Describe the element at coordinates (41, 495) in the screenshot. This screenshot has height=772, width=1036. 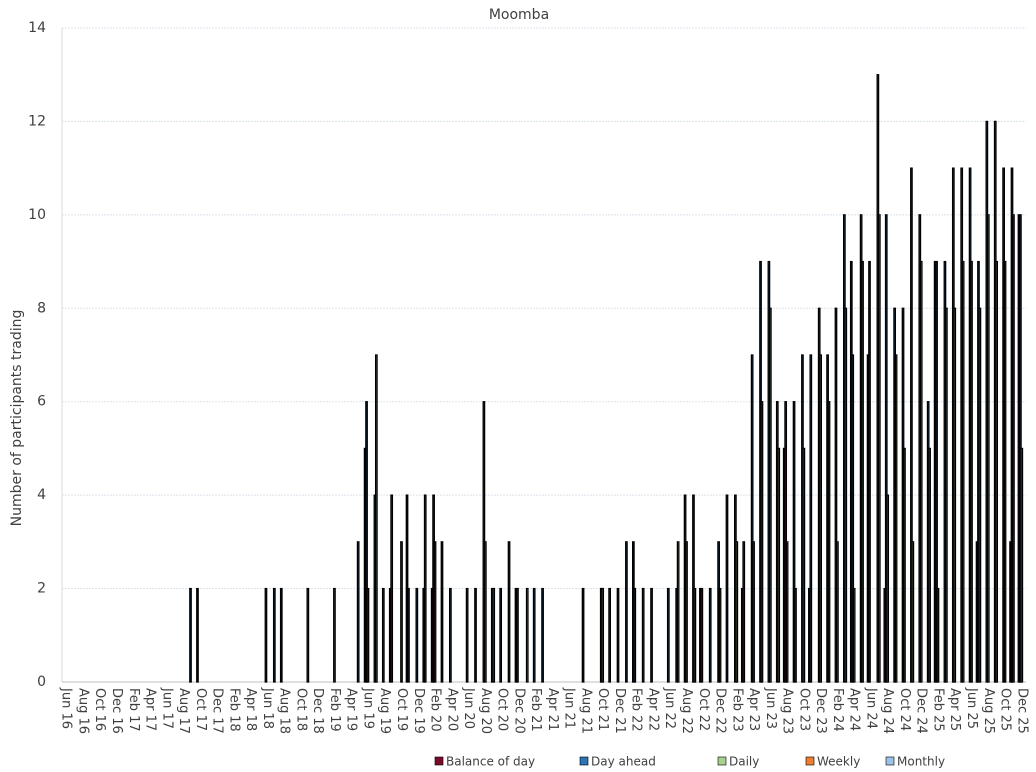
I see `y-tick-label: 4` at that location.